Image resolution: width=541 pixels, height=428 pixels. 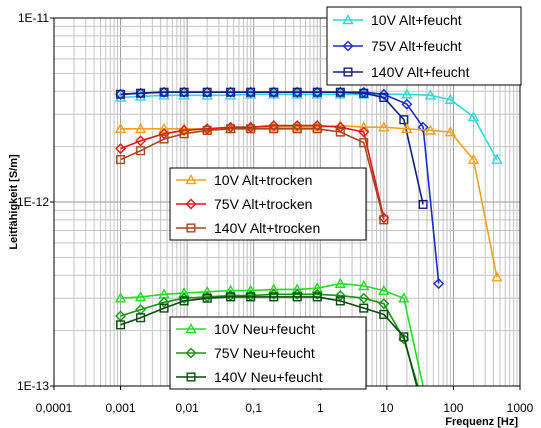 What do you see at coordinates (121, 408) in the screenshot?
I see `x-tick-label: 0,001` at bounding box center [121, 408].